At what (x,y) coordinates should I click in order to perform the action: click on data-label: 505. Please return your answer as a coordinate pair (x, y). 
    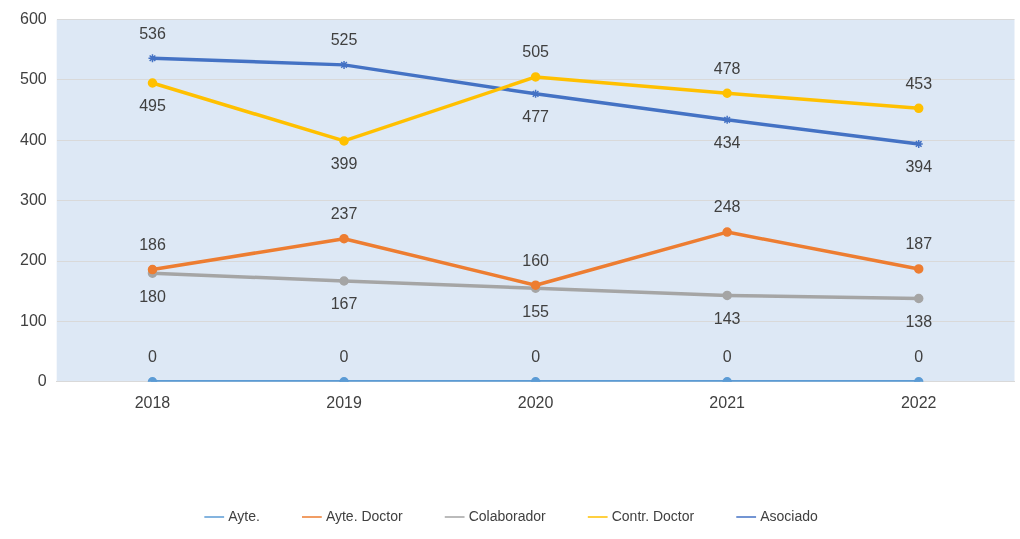
    Looking at the image, I should click on (536, 52).